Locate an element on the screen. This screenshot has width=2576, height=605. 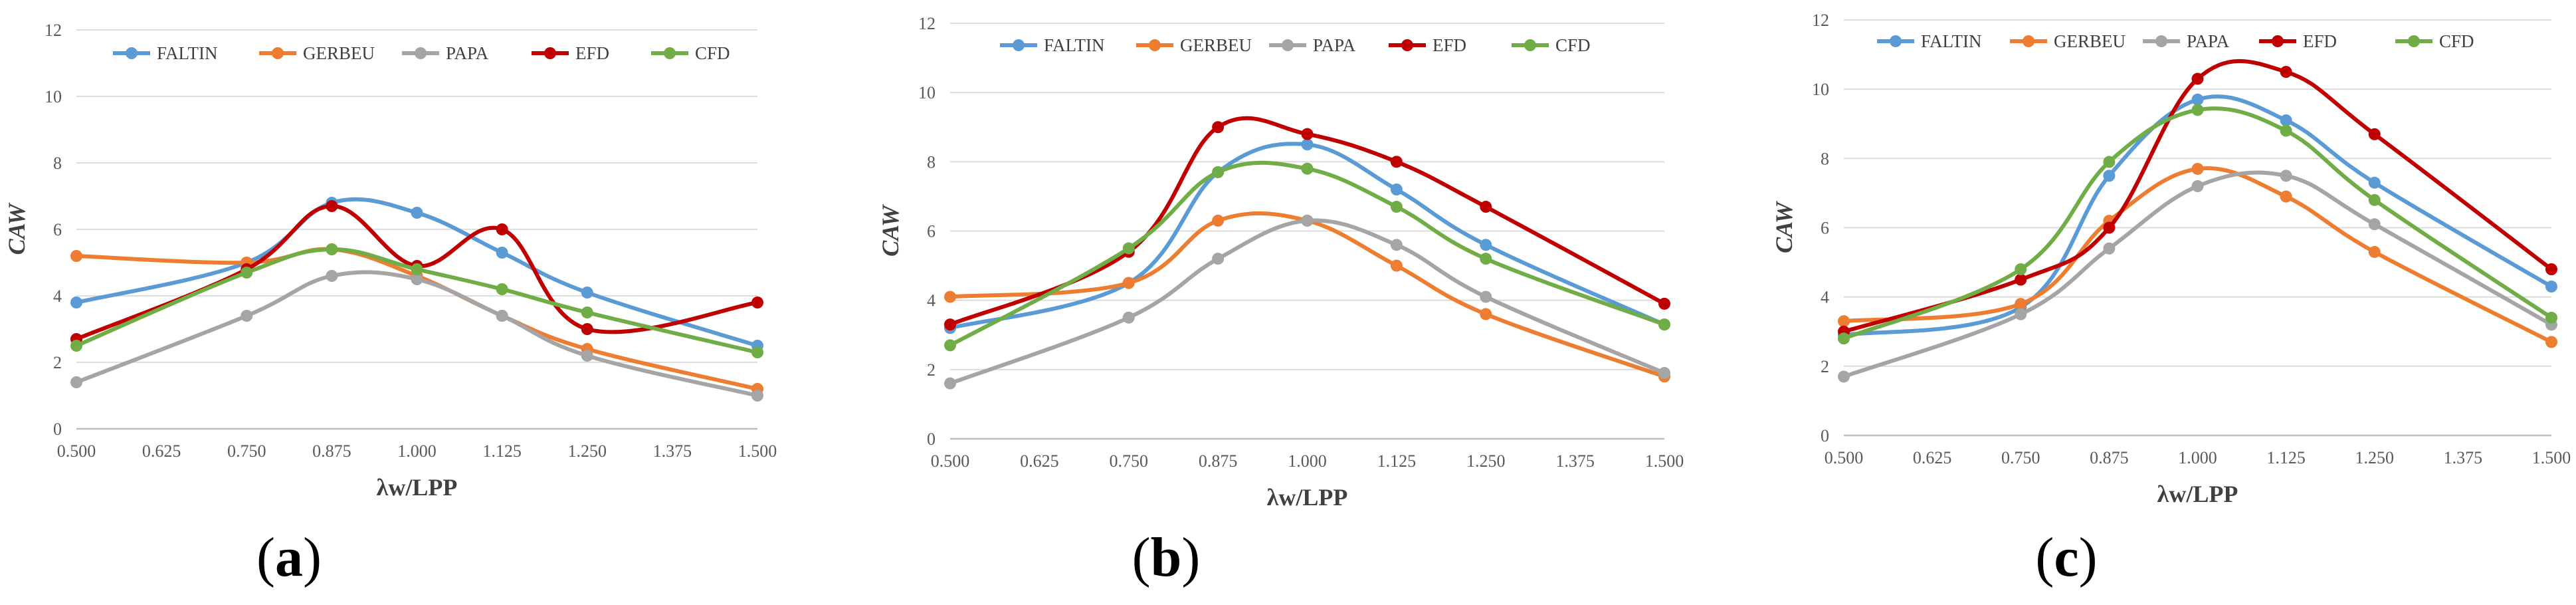
x-tick-label: 1.250 is located at coordinates (2375, 457).